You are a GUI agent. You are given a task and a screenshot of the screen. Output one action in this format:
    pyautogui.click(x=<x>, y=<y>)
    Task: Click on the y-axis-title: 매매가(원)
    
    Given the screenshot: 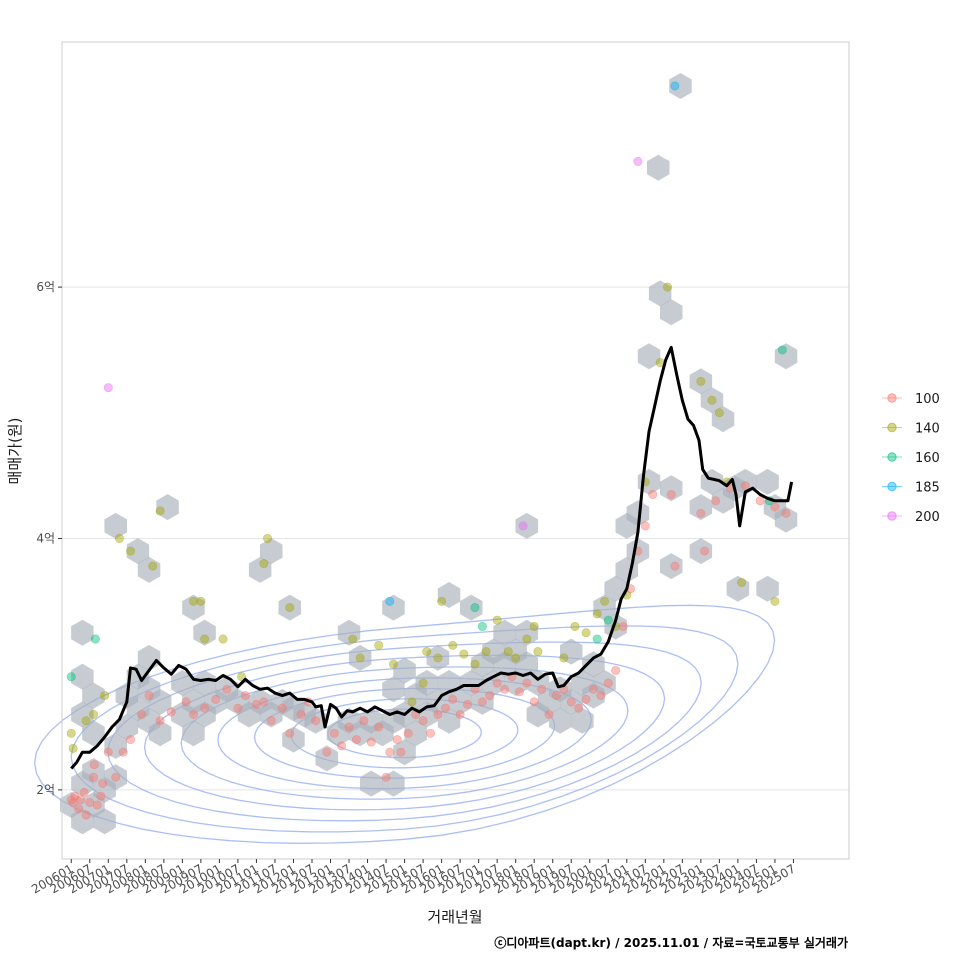 What is the action you would take?
    pyautogui.click(x=15, y=451)
    